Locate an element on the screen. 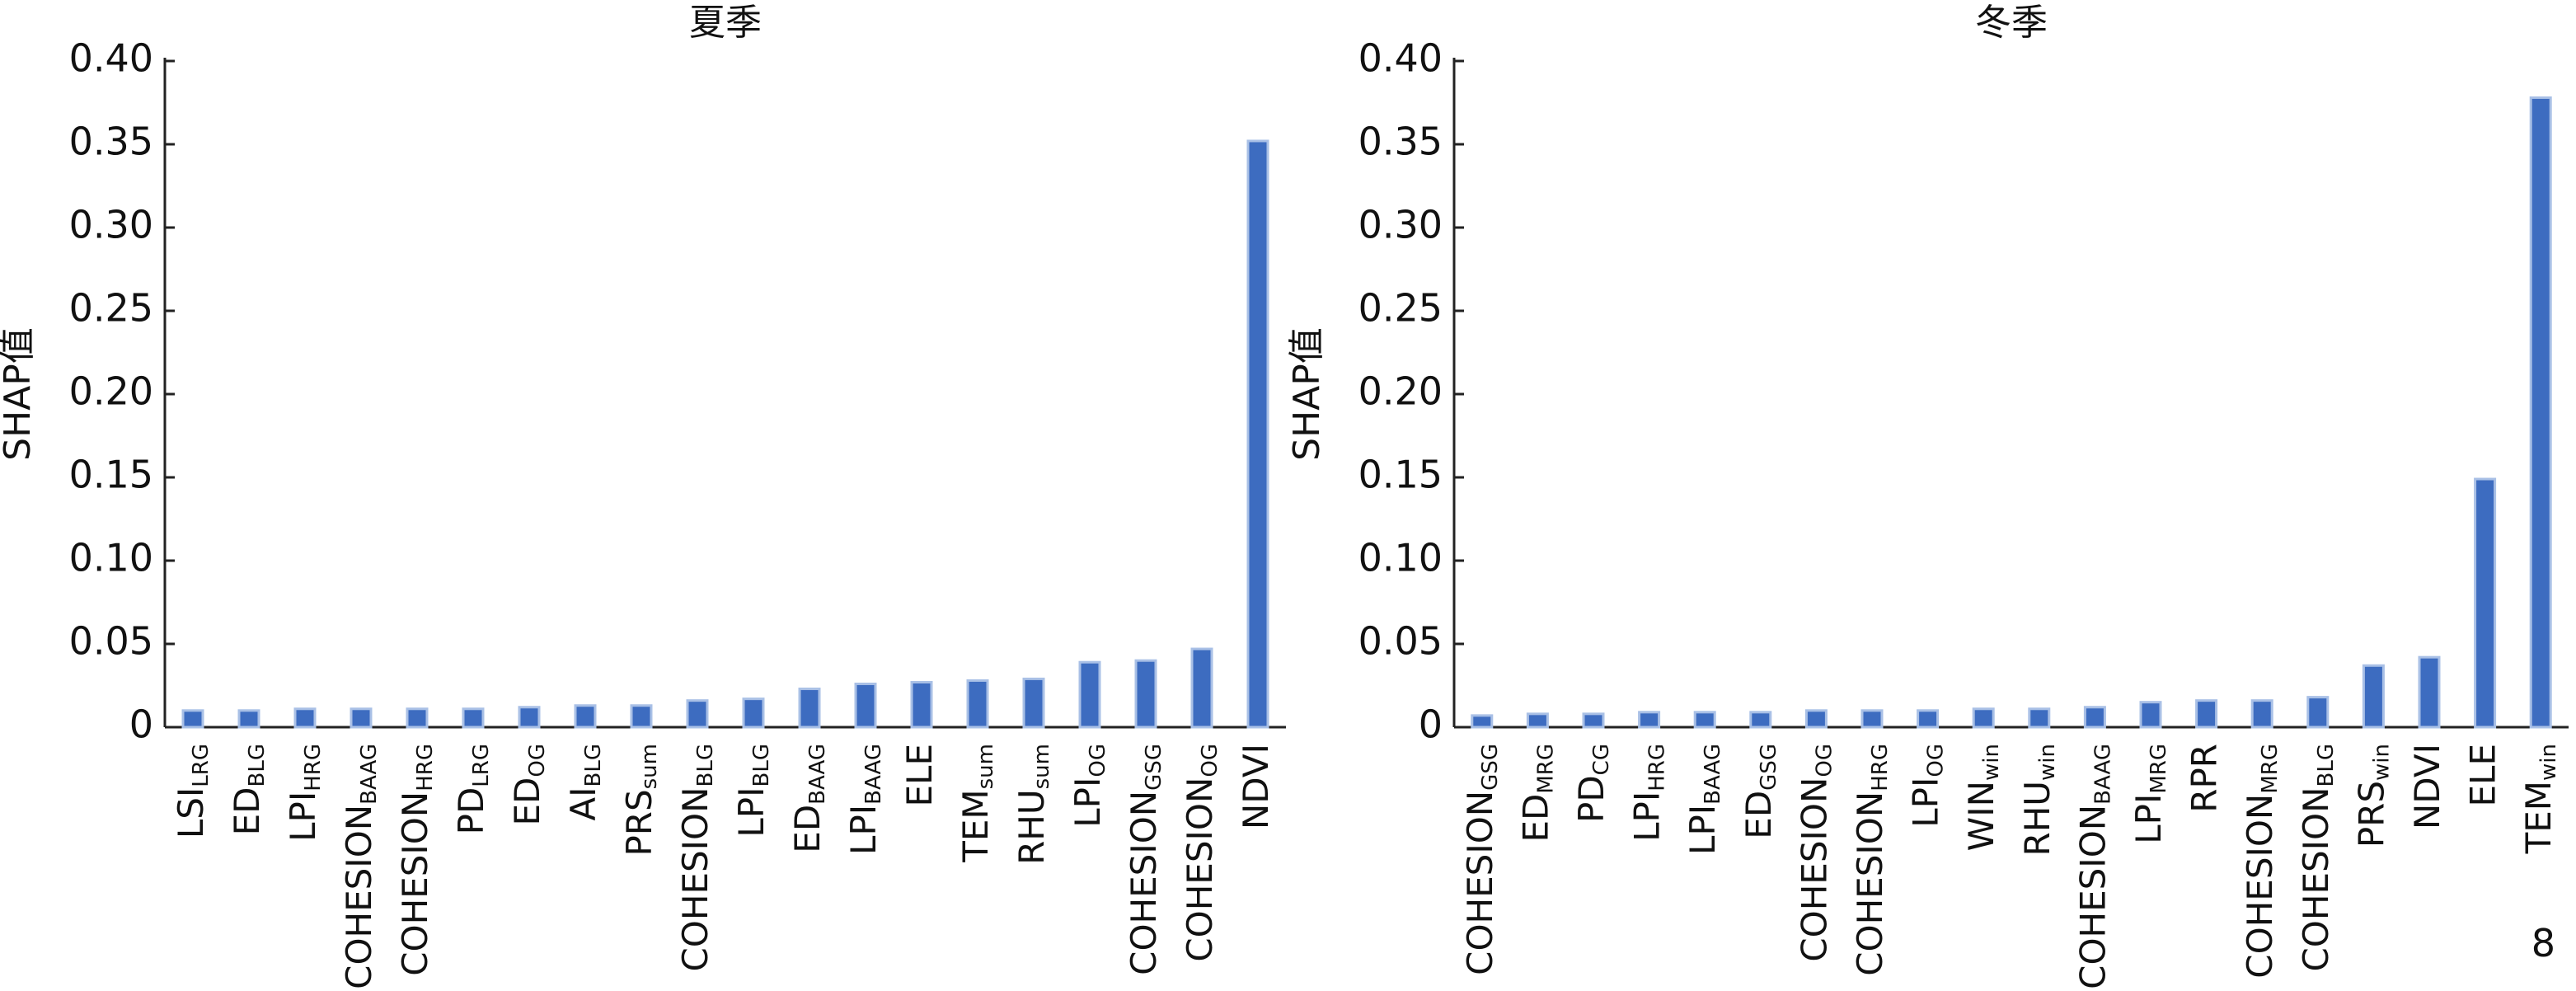  category-name: WIN is located at coordinates (1981, 816).